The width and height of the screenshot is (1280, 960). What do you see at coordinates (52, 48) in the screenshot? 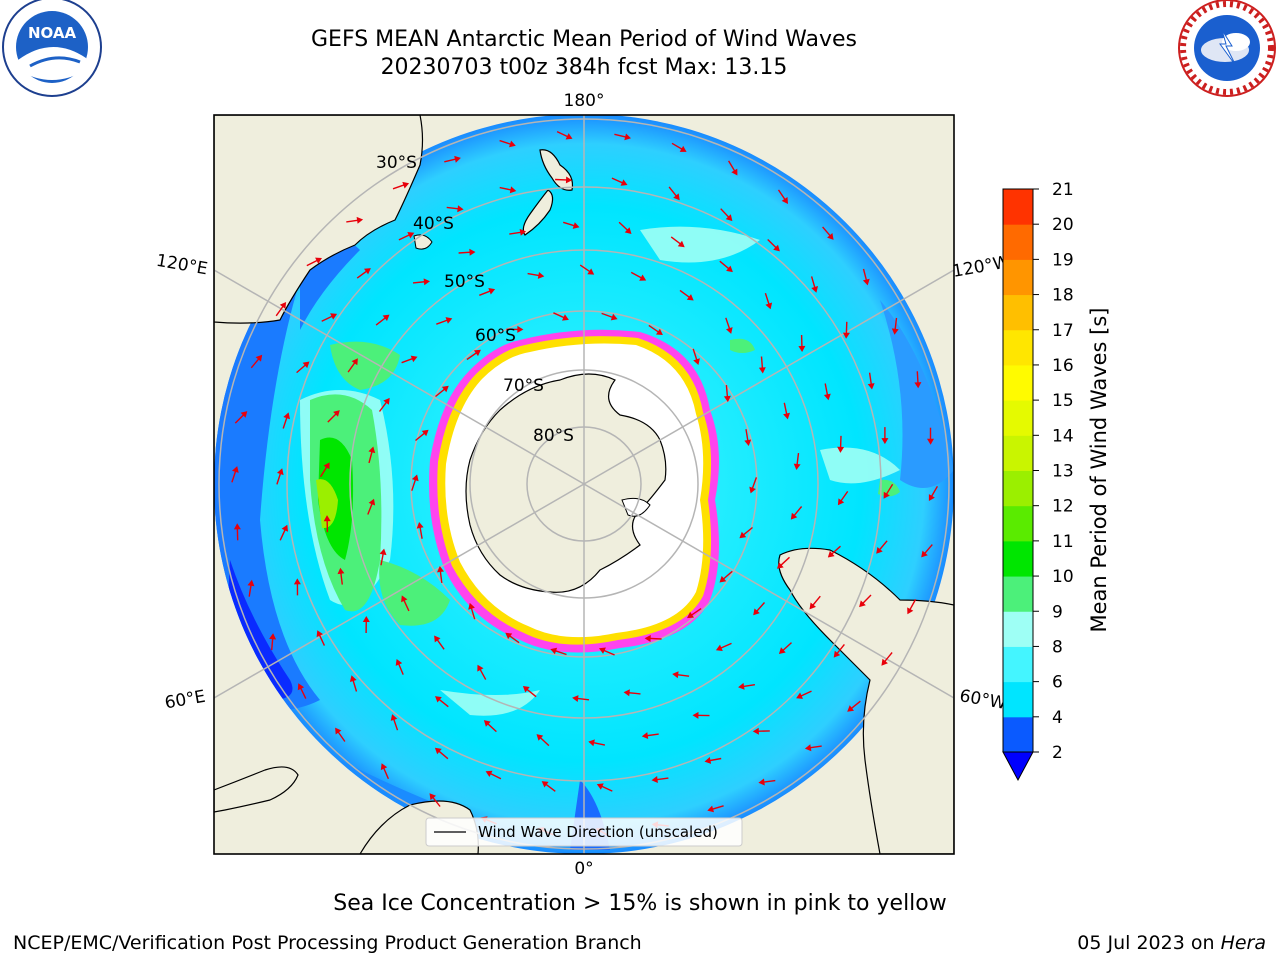
I see `noaa-logo: NOAA` at bounding box center [52, 48].